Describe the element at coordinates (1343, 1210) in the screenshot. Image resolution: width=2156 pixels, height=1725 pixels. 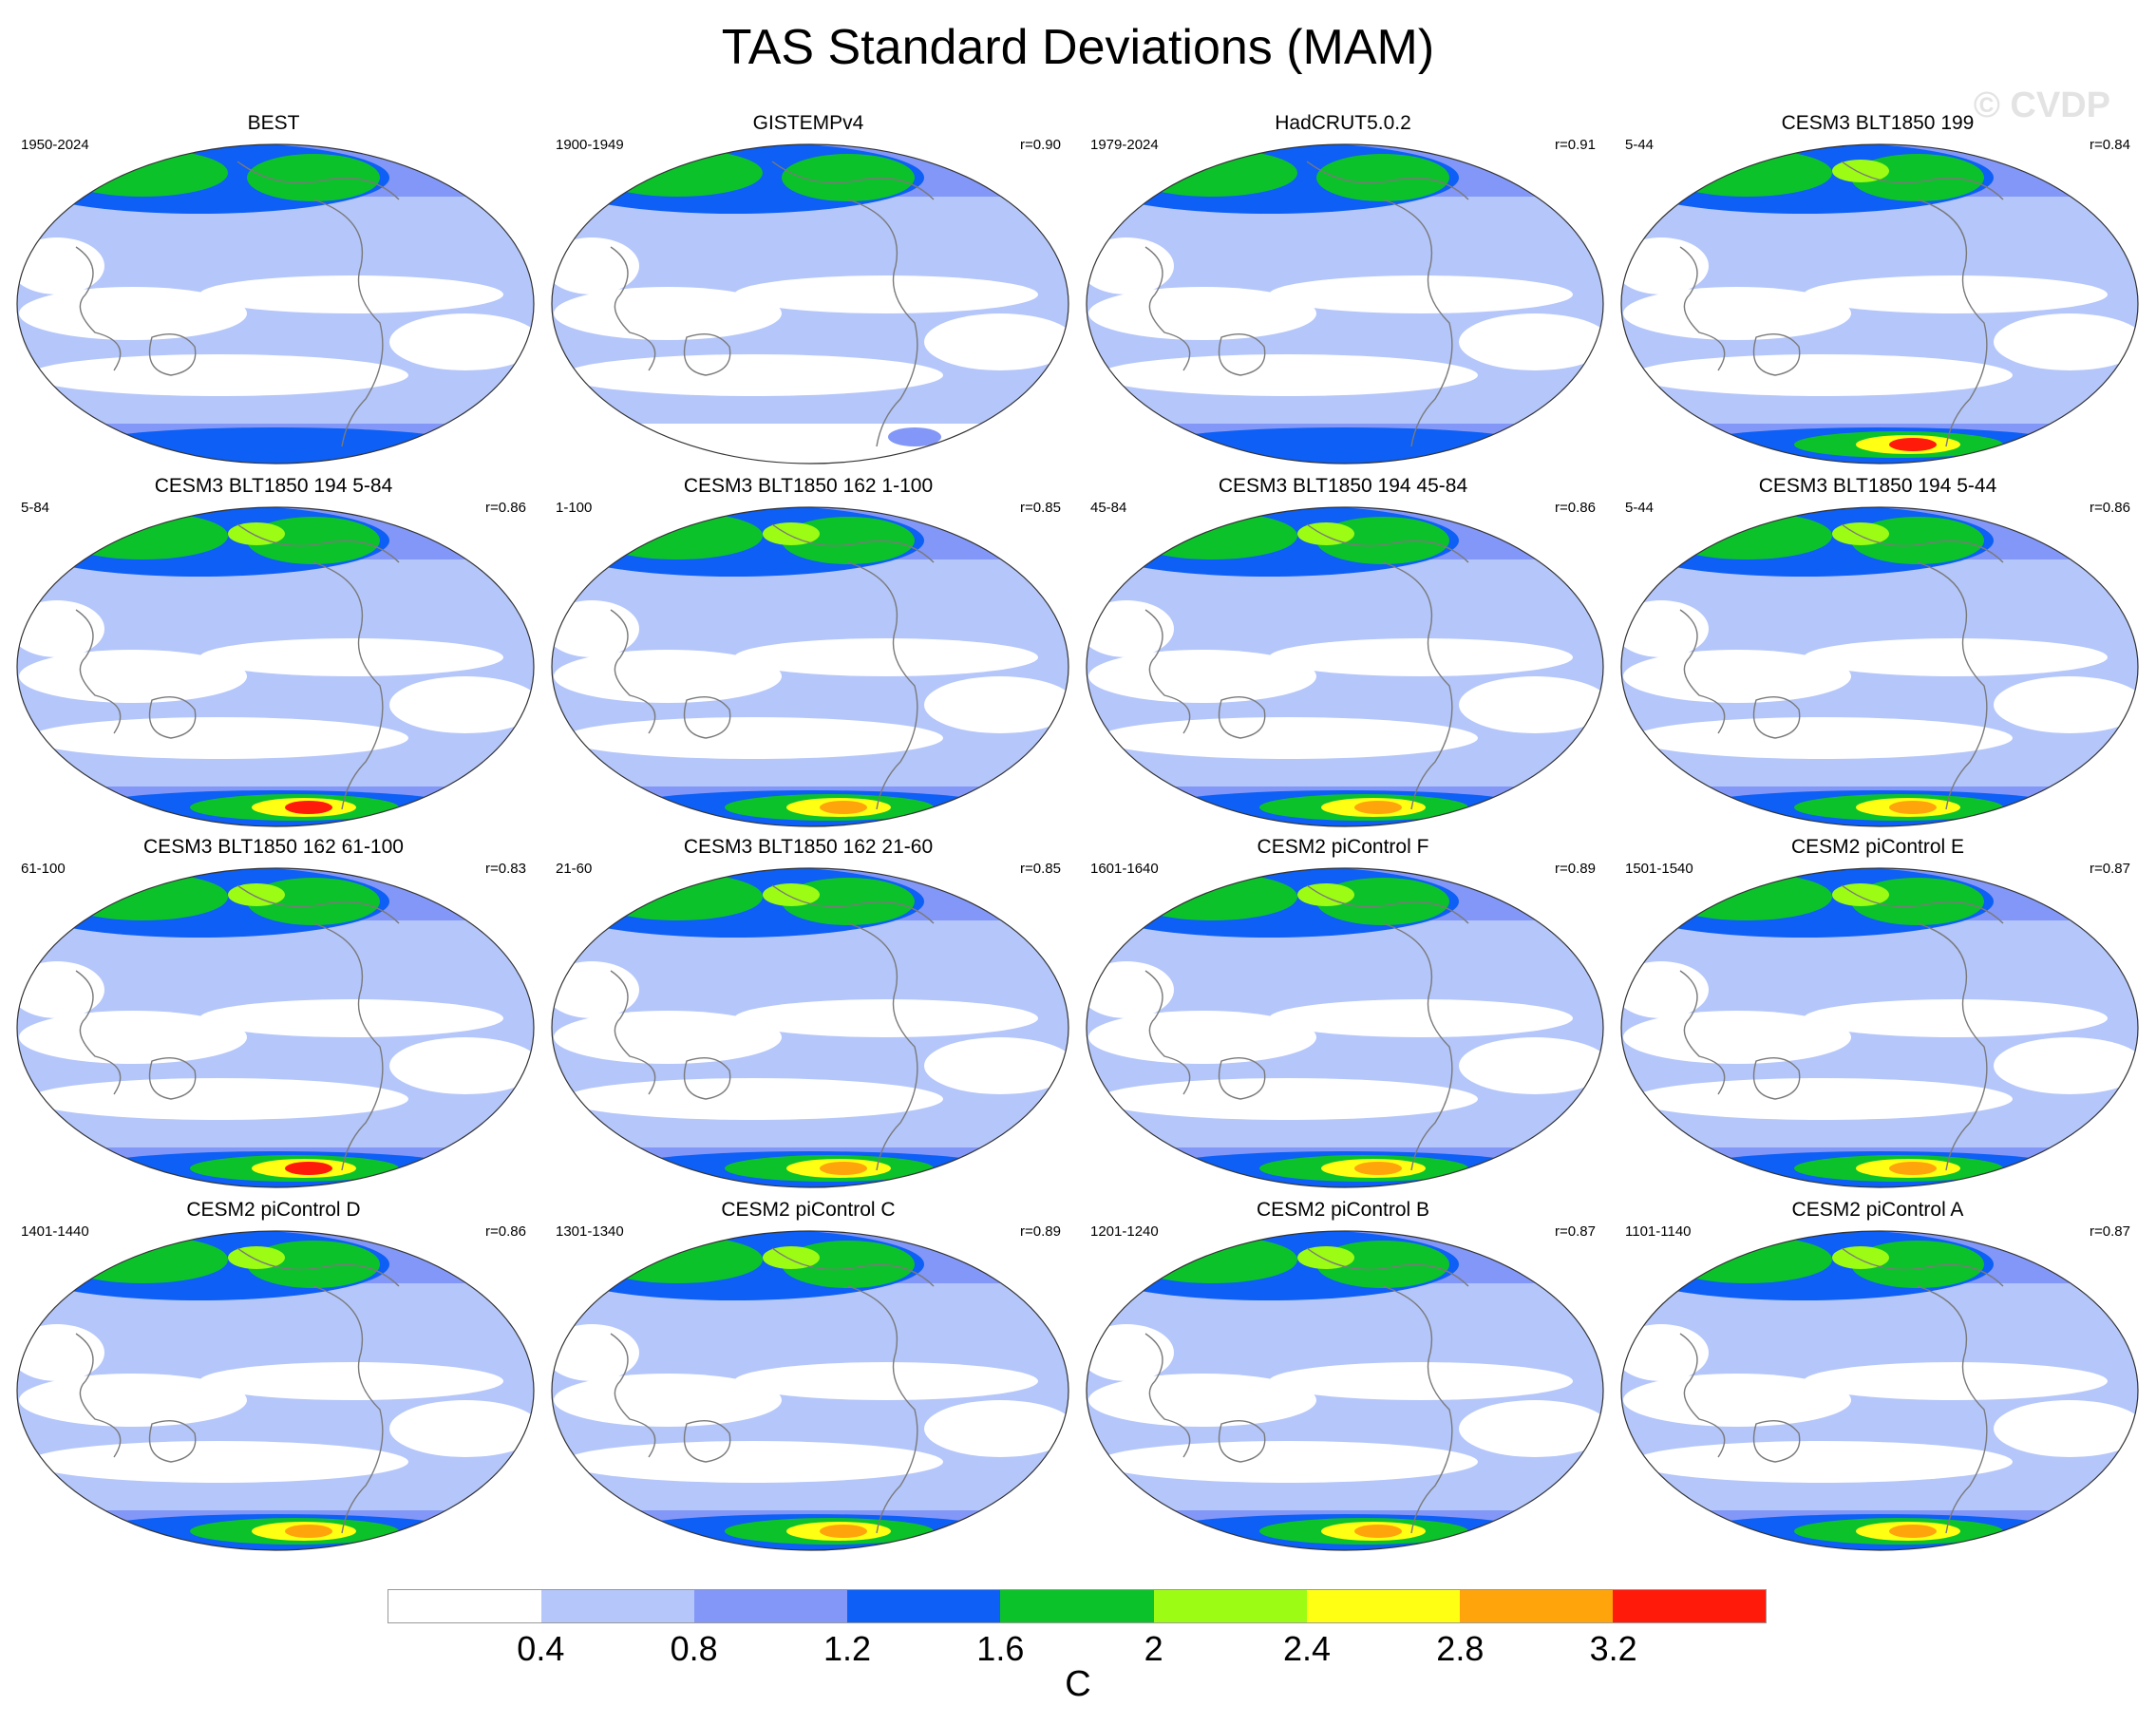
I see `panel-title: CESM2 piControl B` at that location.